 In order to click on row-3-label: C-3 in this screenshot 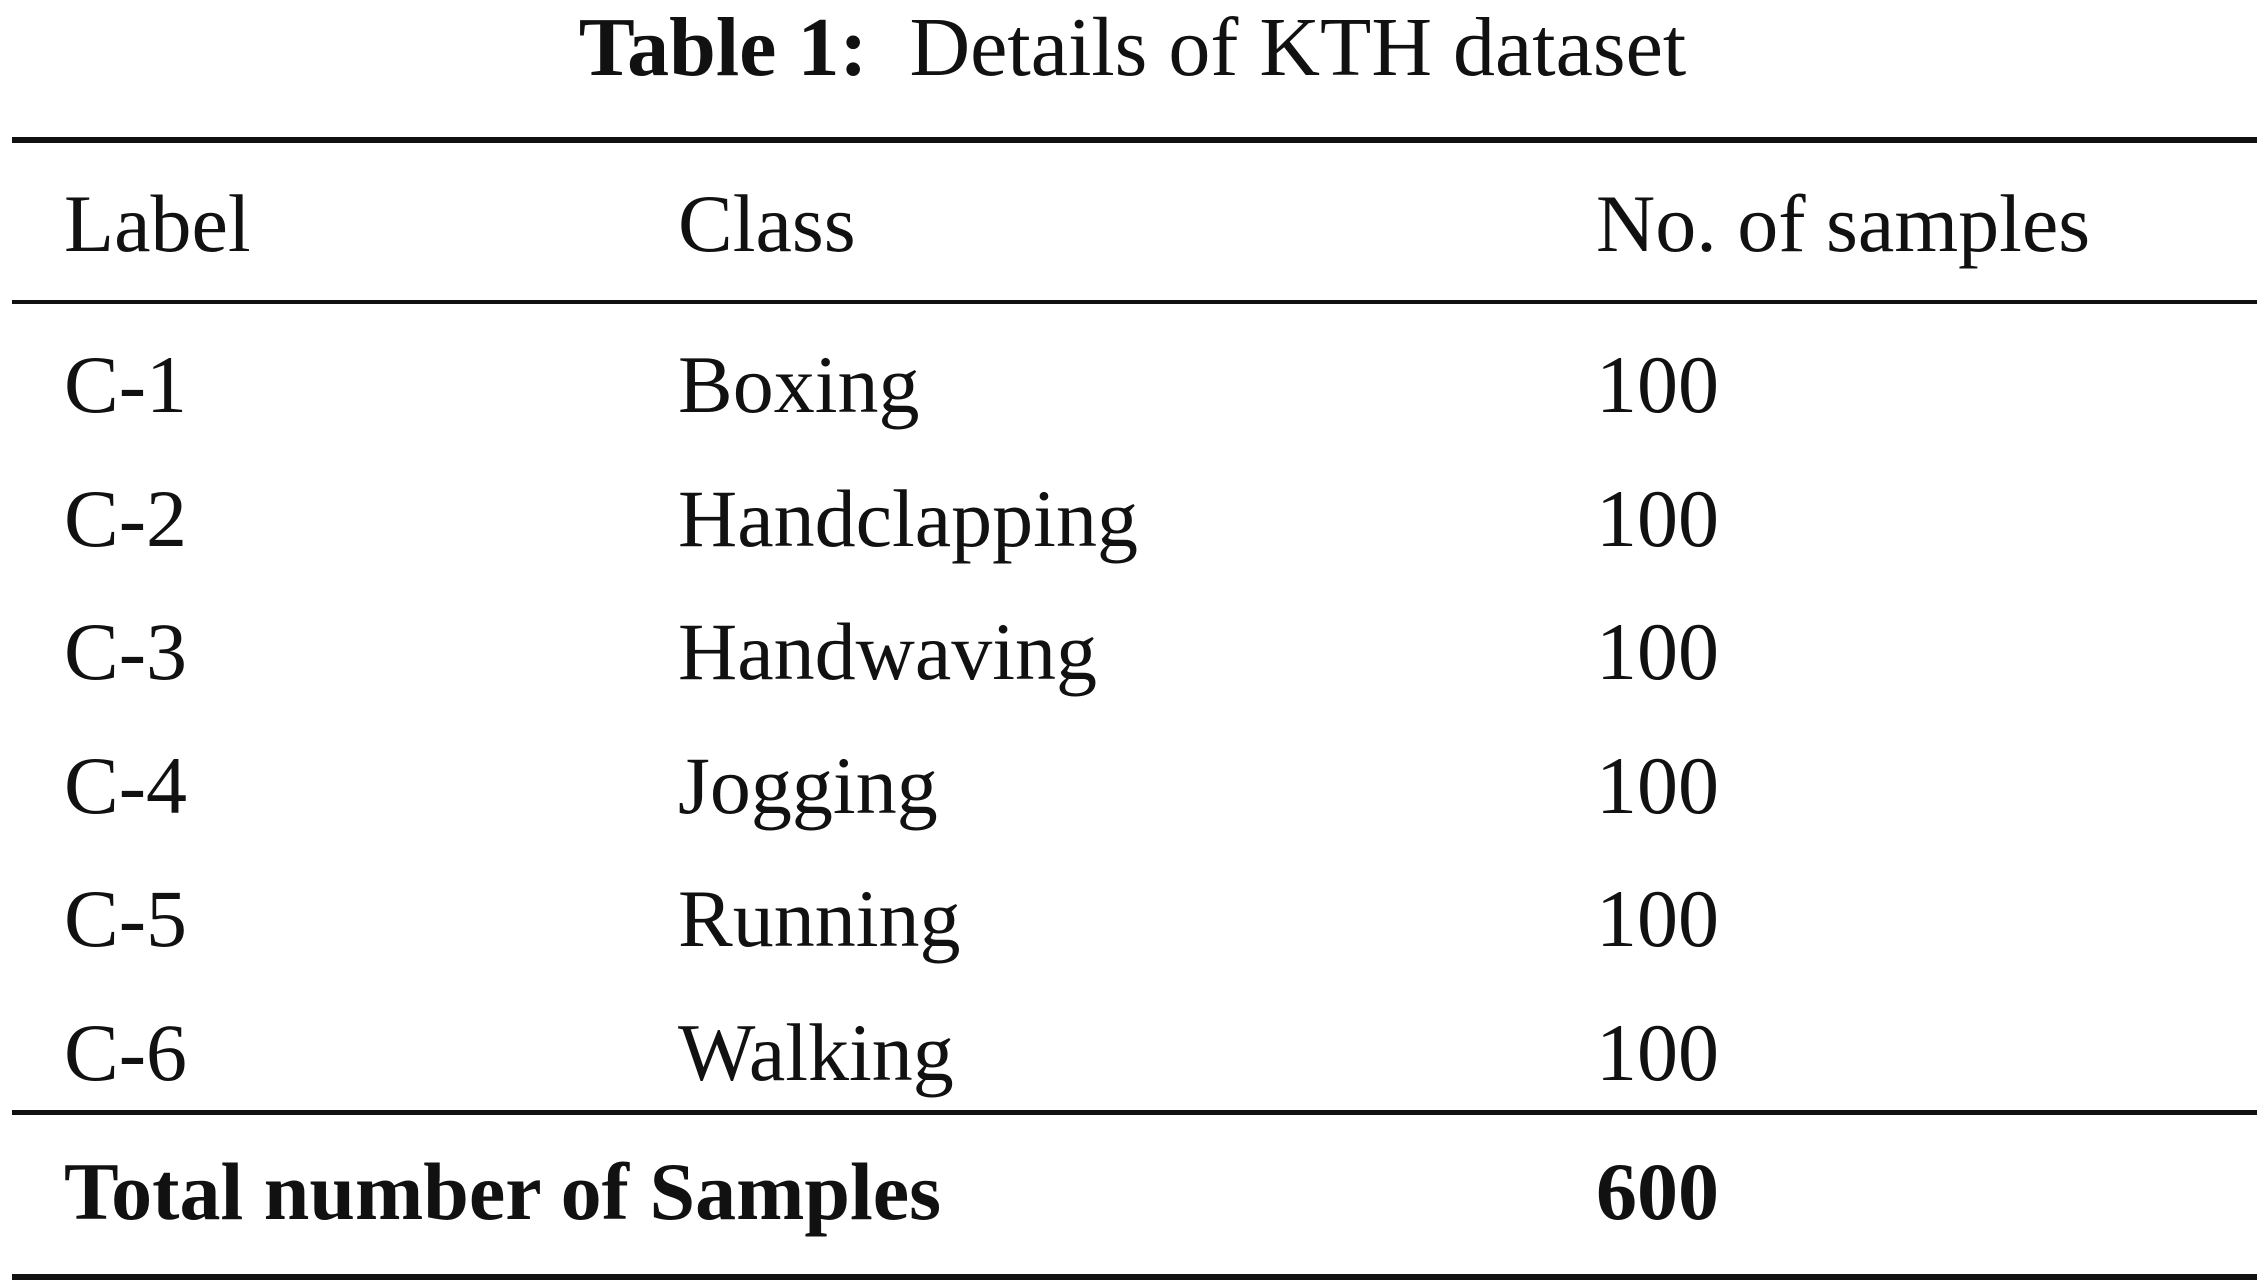, I will do `click(125, 651)`.